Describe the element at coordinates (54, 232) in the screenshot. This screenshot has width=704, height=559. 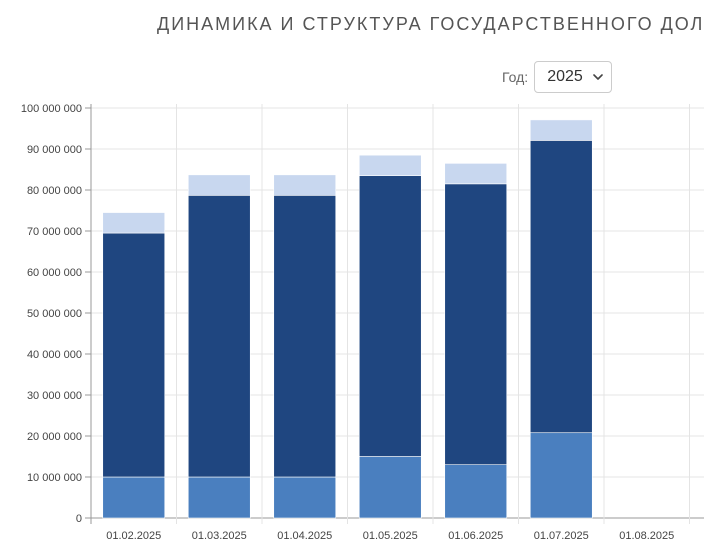
I see `y-tick-label: 70 000 000` at that location.